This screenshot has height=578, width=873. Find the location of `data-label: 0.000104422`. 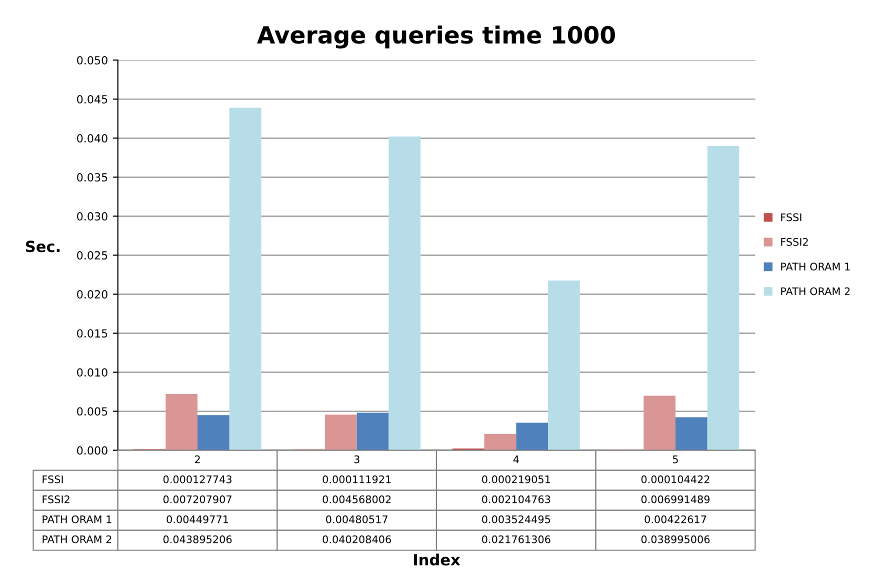

data-label: 0.000104422 is located at coordinates (675, 479).